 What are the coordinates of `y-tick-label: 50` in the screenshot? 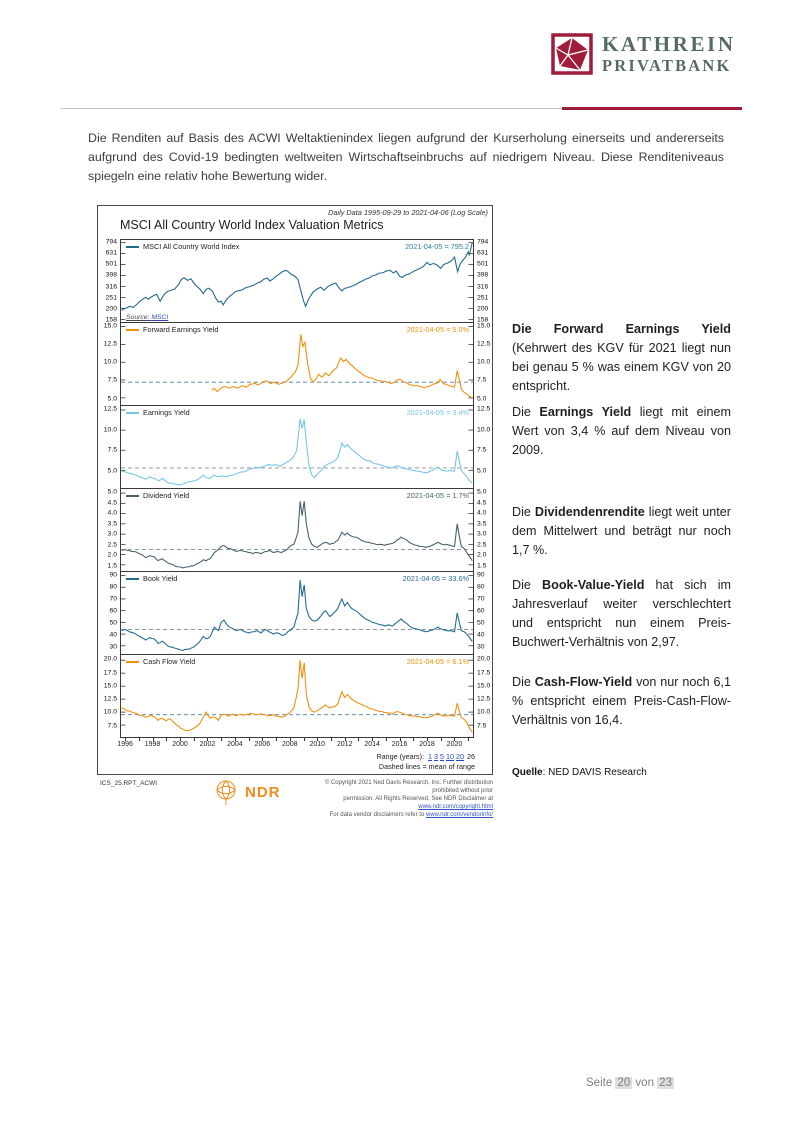 It's located at (481, 623).